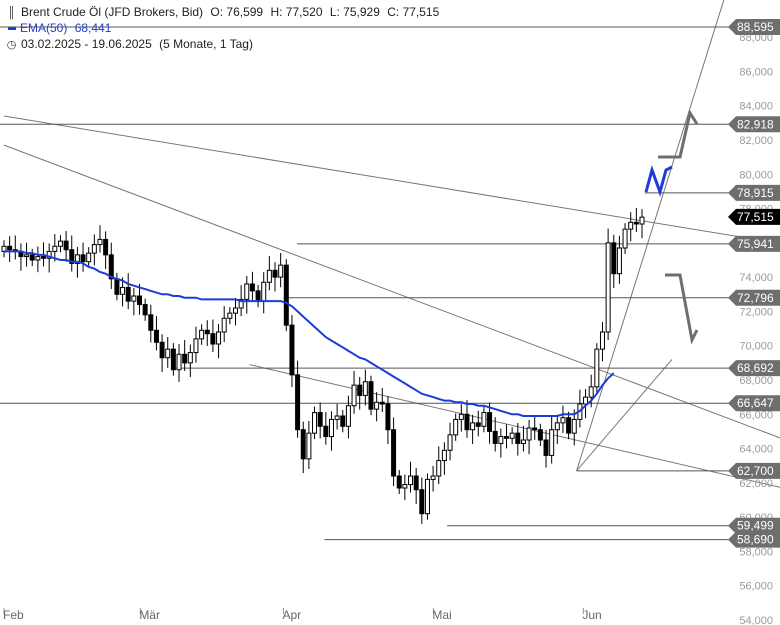  Describe the element at coordinates (756, 587) in the screenshot. I see `y-tick-label: 56,000` at that location.